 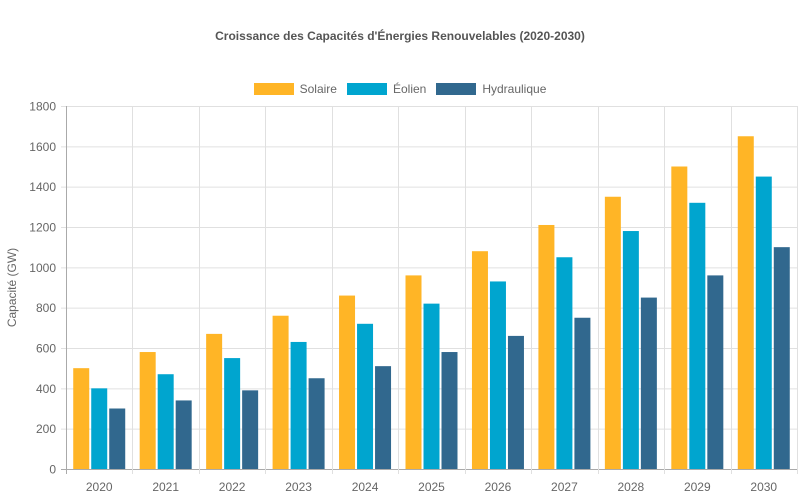 I want to click on bar-éolien-2030, so click(x=763, y=323).